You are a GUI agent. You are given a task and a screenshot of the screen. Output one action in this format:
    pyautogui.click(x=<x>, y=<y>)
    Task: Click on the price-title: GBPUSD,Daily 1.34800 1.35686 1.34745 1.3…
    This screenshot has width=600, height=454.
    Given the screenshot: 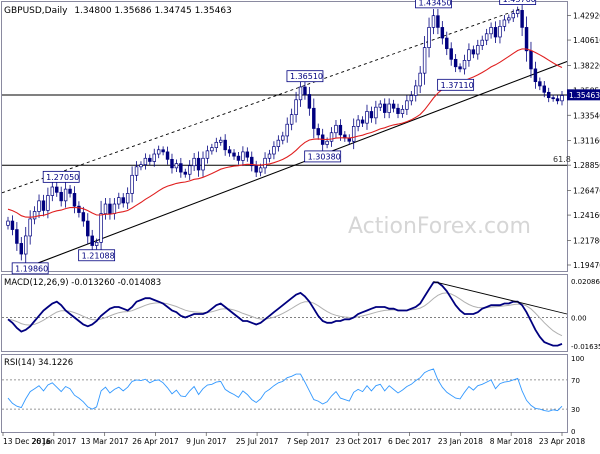 What is the action you would take?
    pyautogui.click(x=118, y=11)
    